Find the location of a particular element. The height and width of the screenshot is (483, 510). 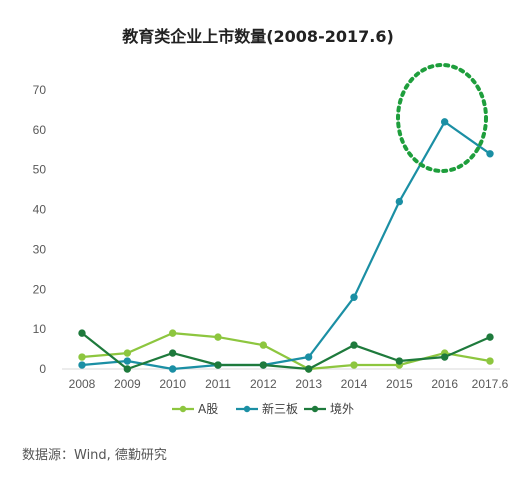

y-tick-label: 30 is located at coordinates (40, 249).